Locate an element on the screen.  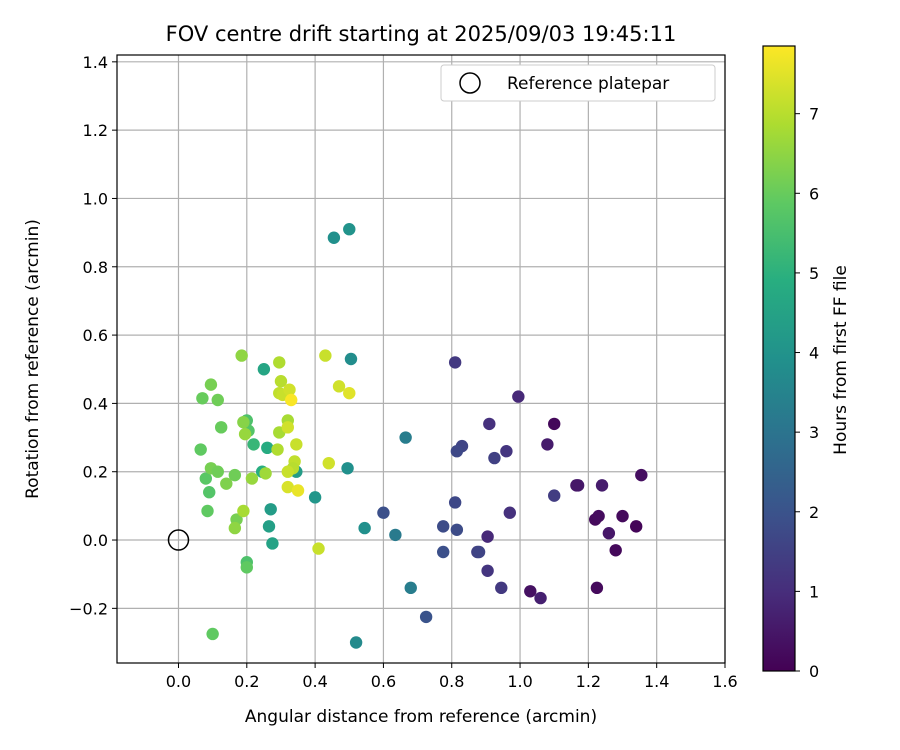
colorbar-tick-label: 6 is located at coordinates (814, 193).